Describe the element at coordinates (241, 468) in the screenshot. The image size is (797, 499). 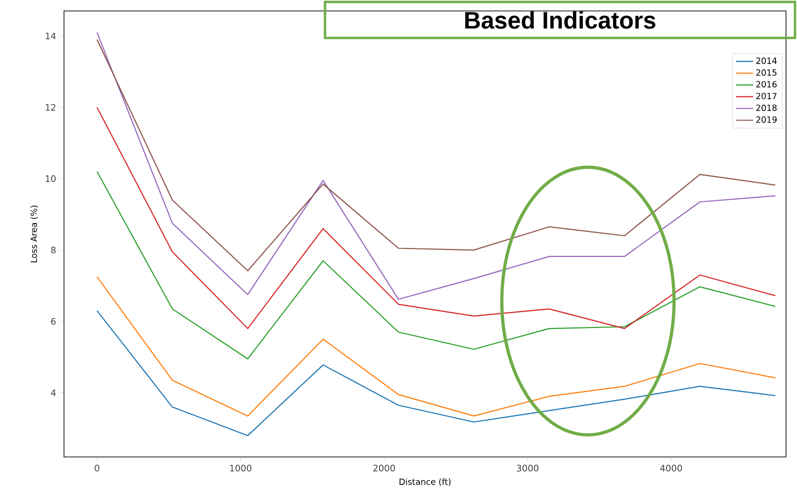
I see `x-tick-label: 1000` at that location.